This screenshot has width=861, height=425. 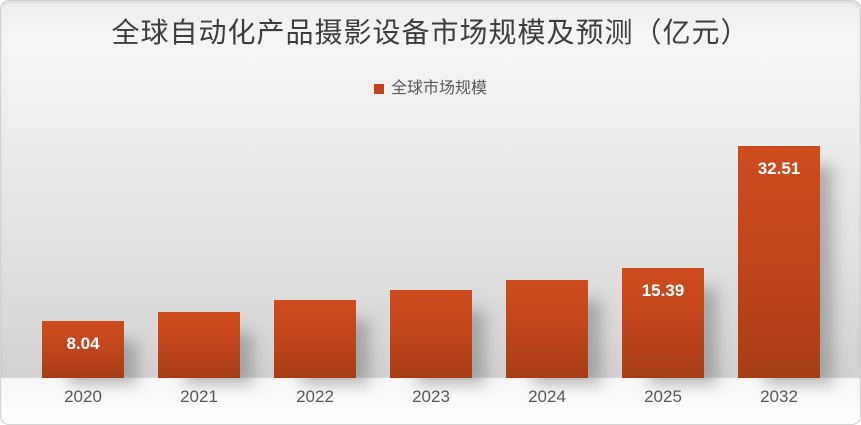 I want to click on bar-value-label: 32.51, so click(x=779, y=168).